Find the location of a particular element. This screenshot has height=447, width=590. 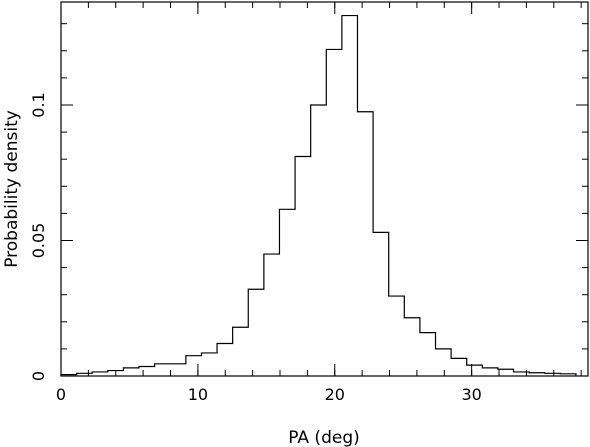

x-axis-title: PA (deg) is located at coordinates (324, 437).